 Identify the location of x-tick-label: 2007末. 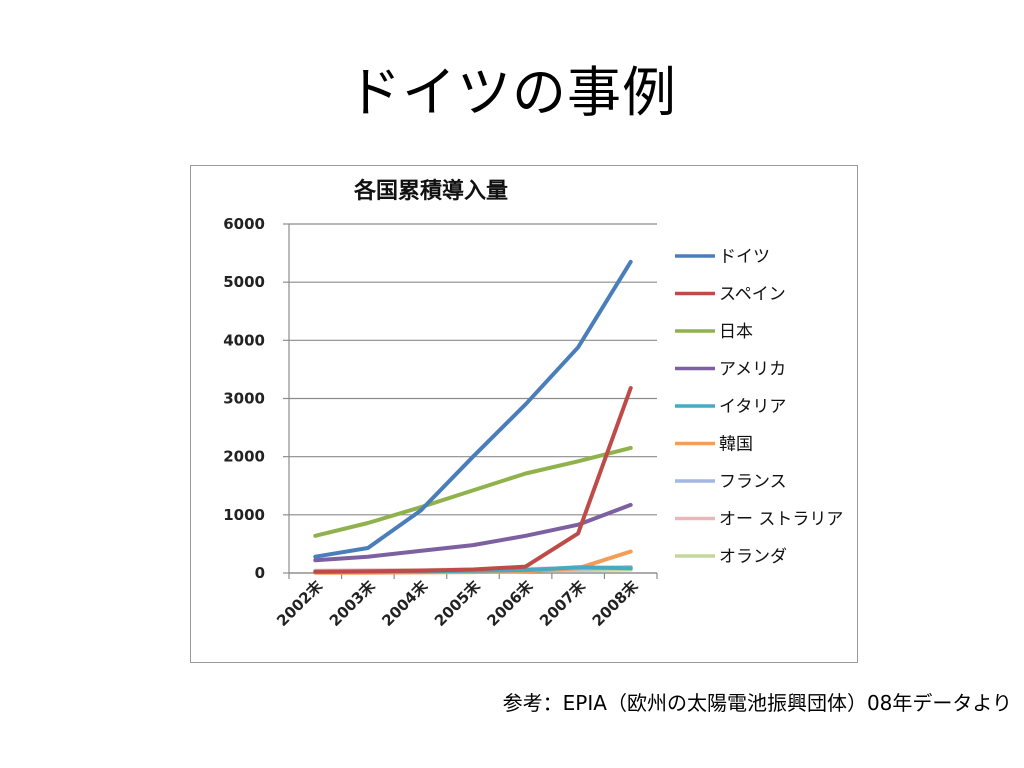
(563, 603).